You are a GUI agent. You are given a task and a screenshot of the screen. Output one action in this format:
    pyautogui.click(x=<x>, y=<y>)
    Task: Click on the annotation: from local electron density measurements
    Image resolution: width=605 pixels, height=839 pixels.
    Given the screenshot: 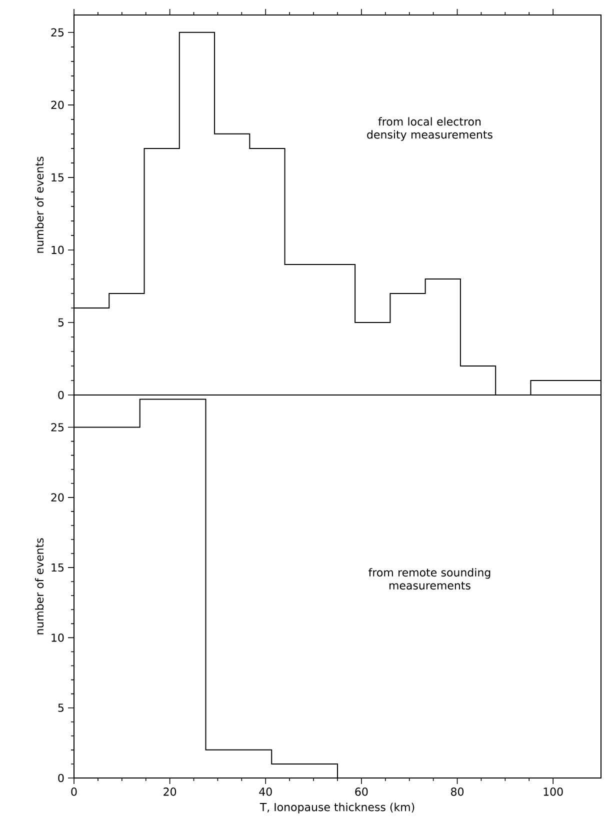 What is the action you would take?
    pyautogui.click(x=429, y=129)
    